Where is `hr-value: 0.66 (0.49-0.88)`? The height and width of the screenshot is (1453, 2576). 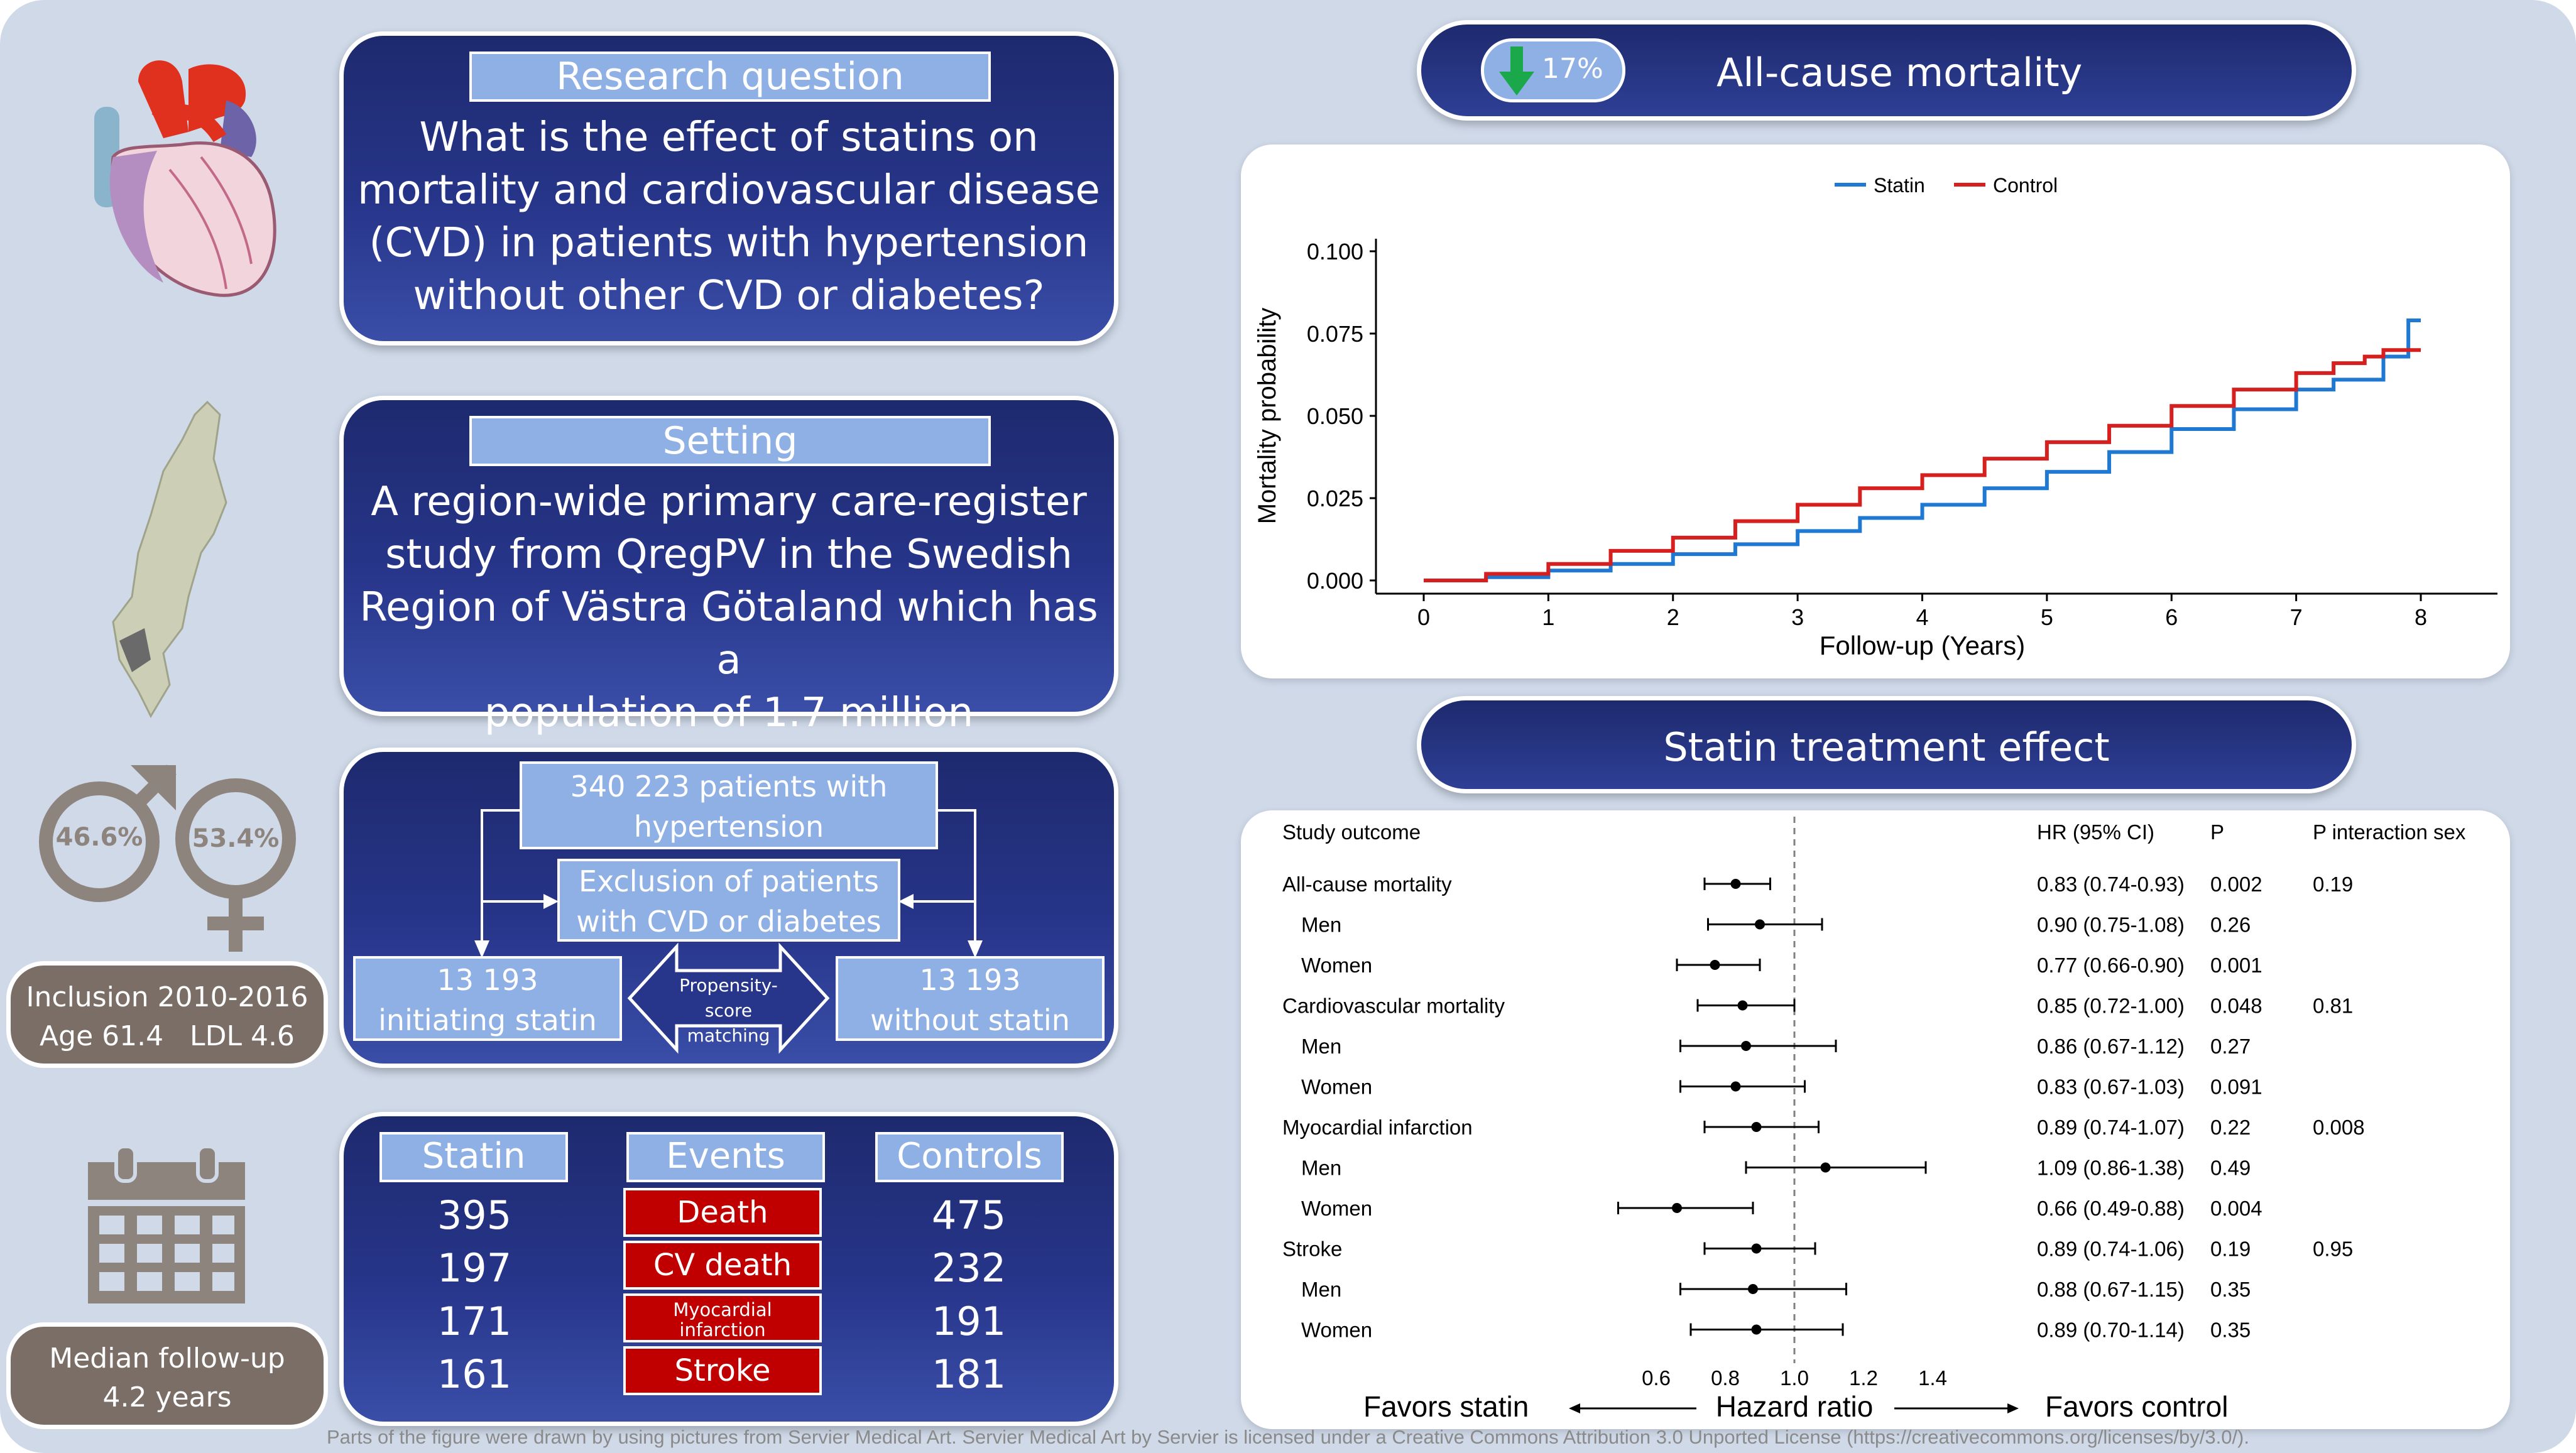
hr-value: 0.66 (0.49-0.88) is located at coordinates (2111, 1208).